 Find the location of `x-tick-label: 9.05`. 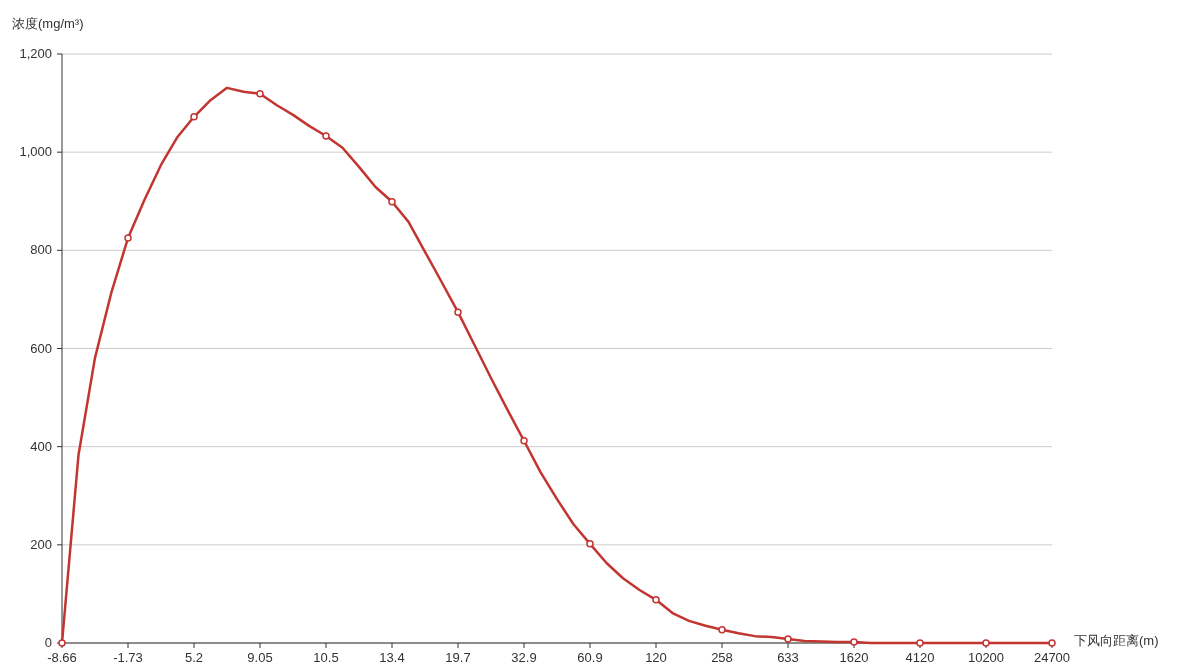

x-tick-label: 9.05 is located at coordinates (260, 657).